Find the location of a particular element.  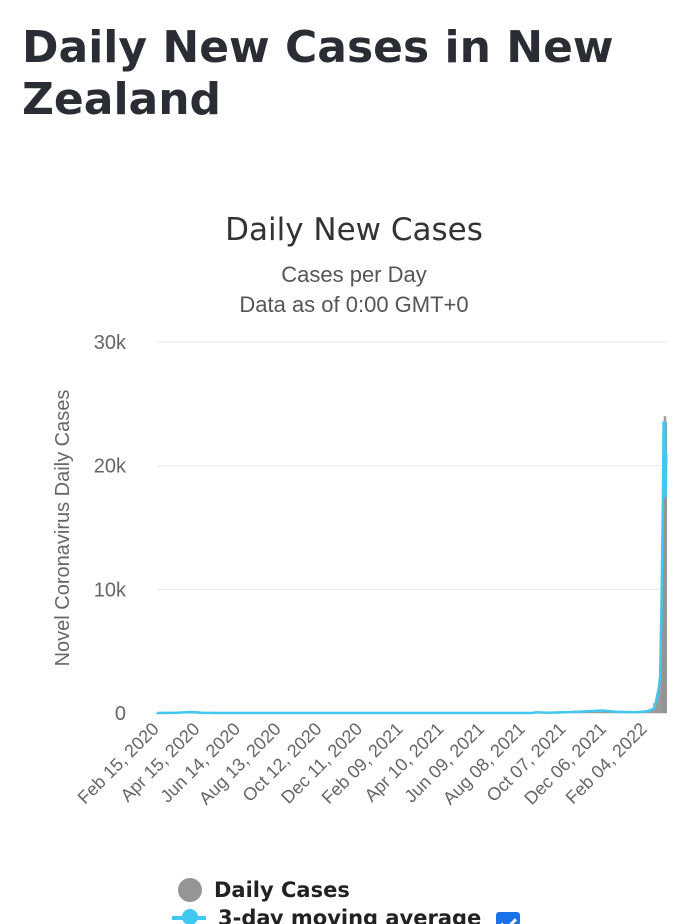

daily-cases-swatch-icon is located at coordinates (190, 890).